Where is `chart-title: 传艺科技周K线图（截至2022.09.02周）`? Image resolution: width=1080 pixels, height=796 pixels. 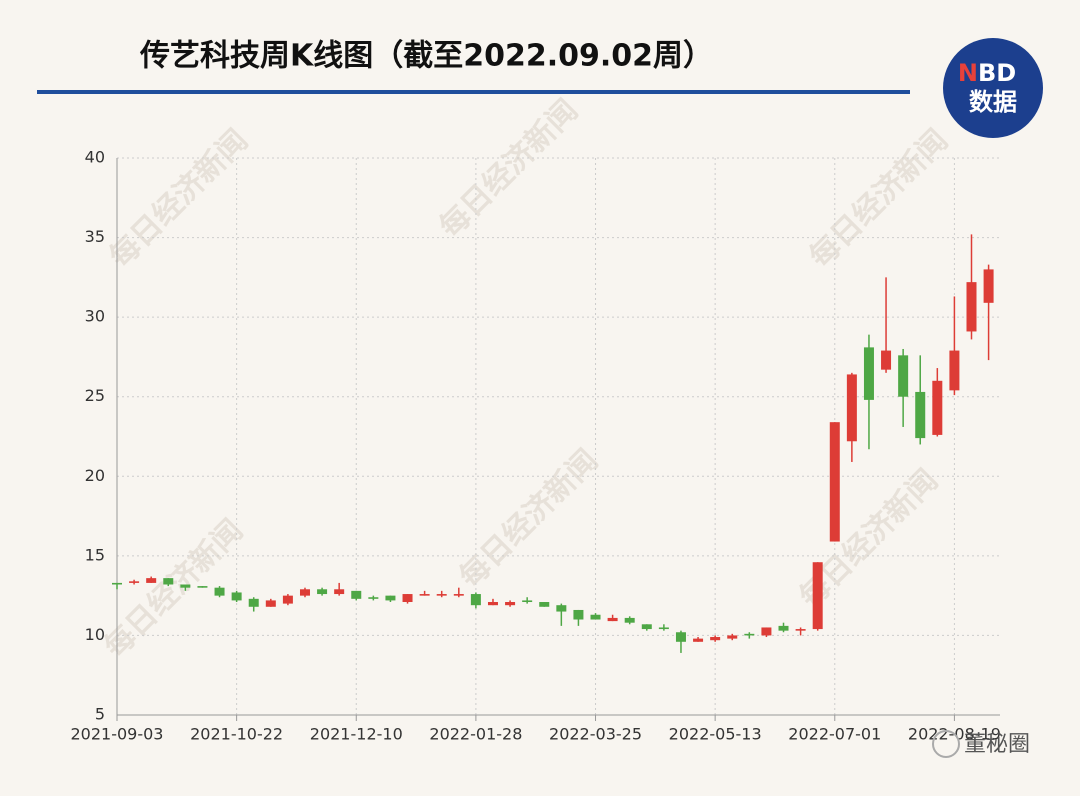 chart-title: 传艺科技周K线图（截至2022.09.02周） is located at coordinates (426, 56).